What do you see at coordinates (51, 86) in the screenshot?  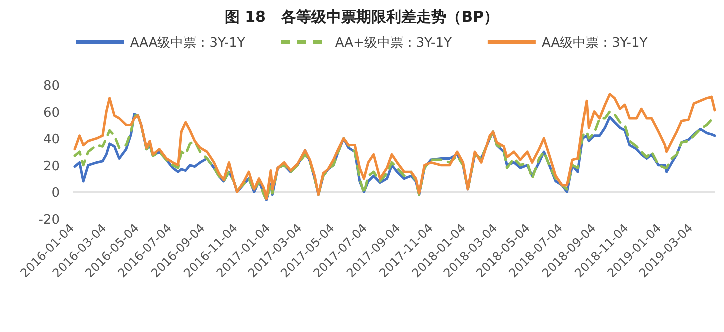 I see `y-tick-label: 80` at bounding box center [51, 86].